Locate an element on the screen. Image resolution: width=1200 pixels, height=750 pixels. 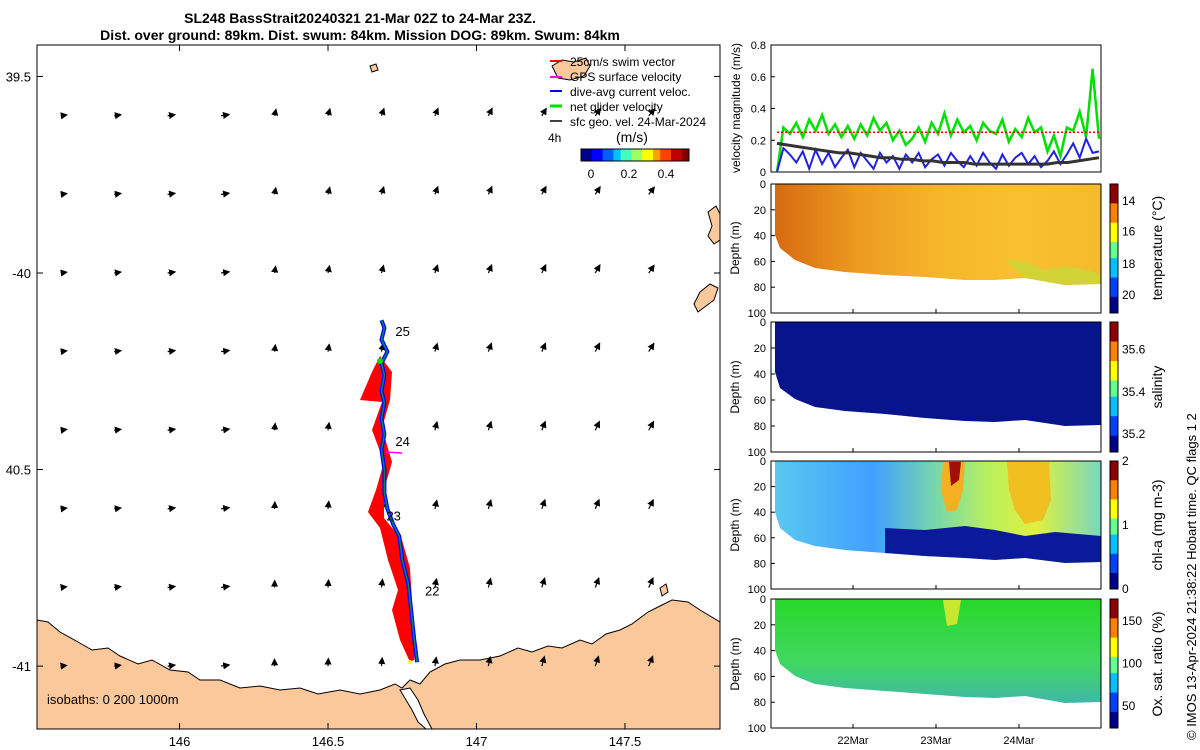
island-small-north is located at coordinates (374, 68).